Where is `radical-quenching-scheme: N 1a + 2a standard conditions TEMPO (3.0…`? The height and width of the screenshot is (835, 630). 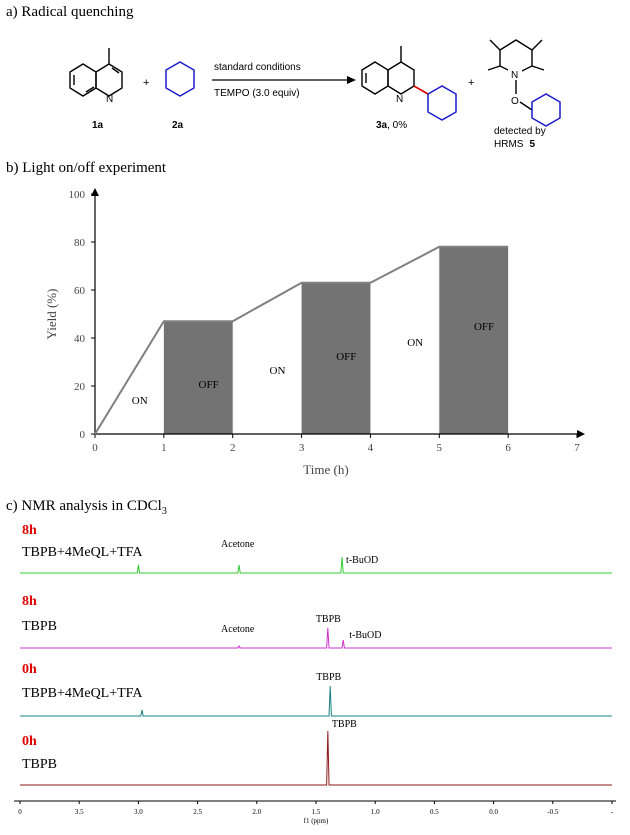
radical-quenching-scheme: N 1a + 2a standard conditions TEMPO (3.0… is located at coordinates (315, 94).